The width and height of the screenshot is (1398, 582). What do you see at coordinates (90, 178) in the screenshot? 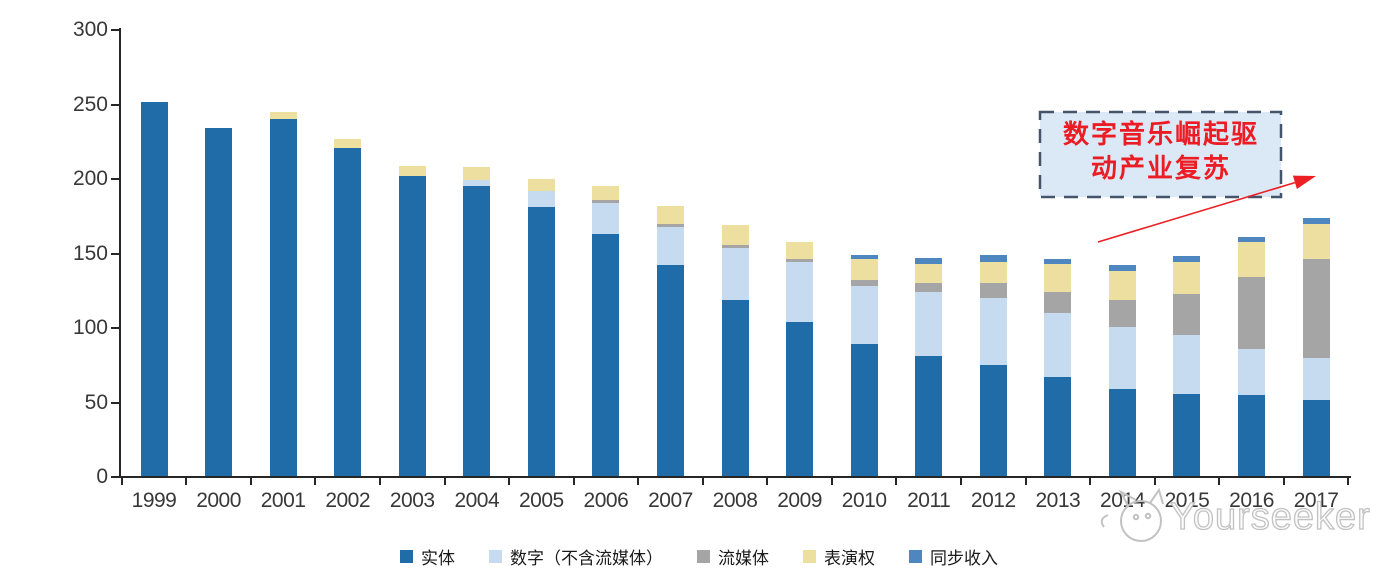
I see `y-tick-label: 200` at bounding box center [90, 178].